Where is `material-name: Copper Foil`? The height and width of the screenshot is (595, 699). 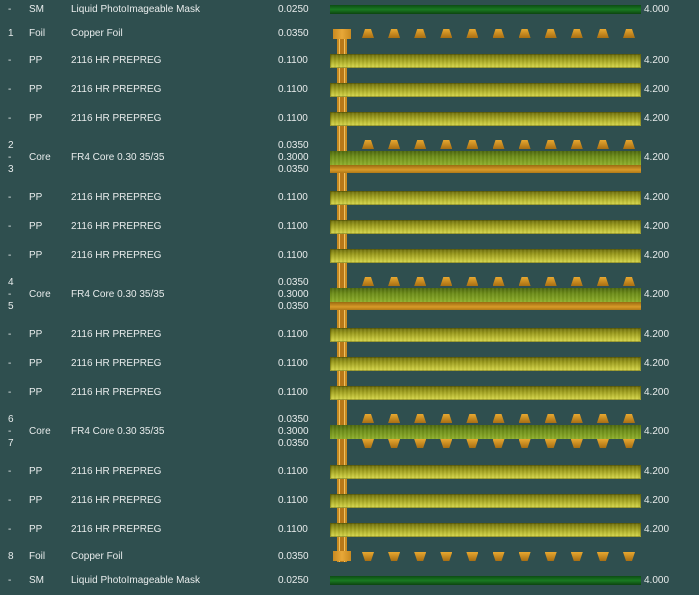 material-name: Copper Foil is located at coordinates (97, 33).